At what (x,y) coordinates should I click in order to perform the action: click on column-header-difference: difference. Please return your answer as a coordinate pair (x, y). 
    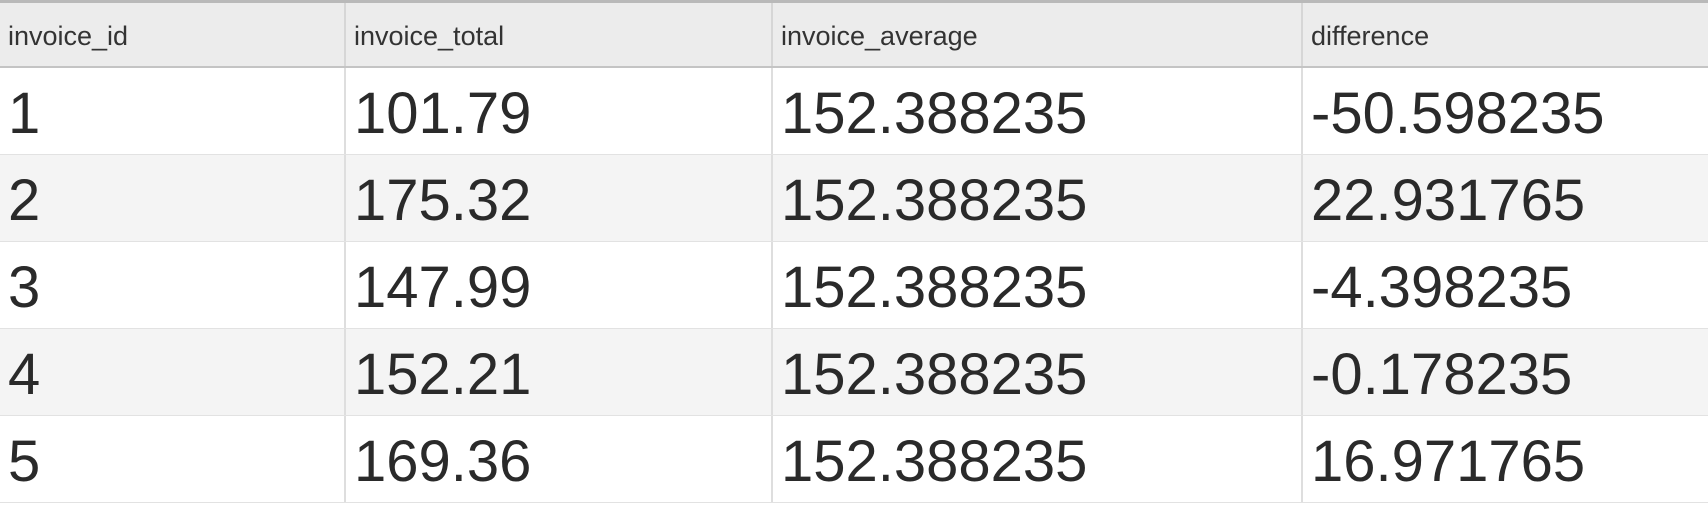
    Looking at the image, I should click on (1504, 34).